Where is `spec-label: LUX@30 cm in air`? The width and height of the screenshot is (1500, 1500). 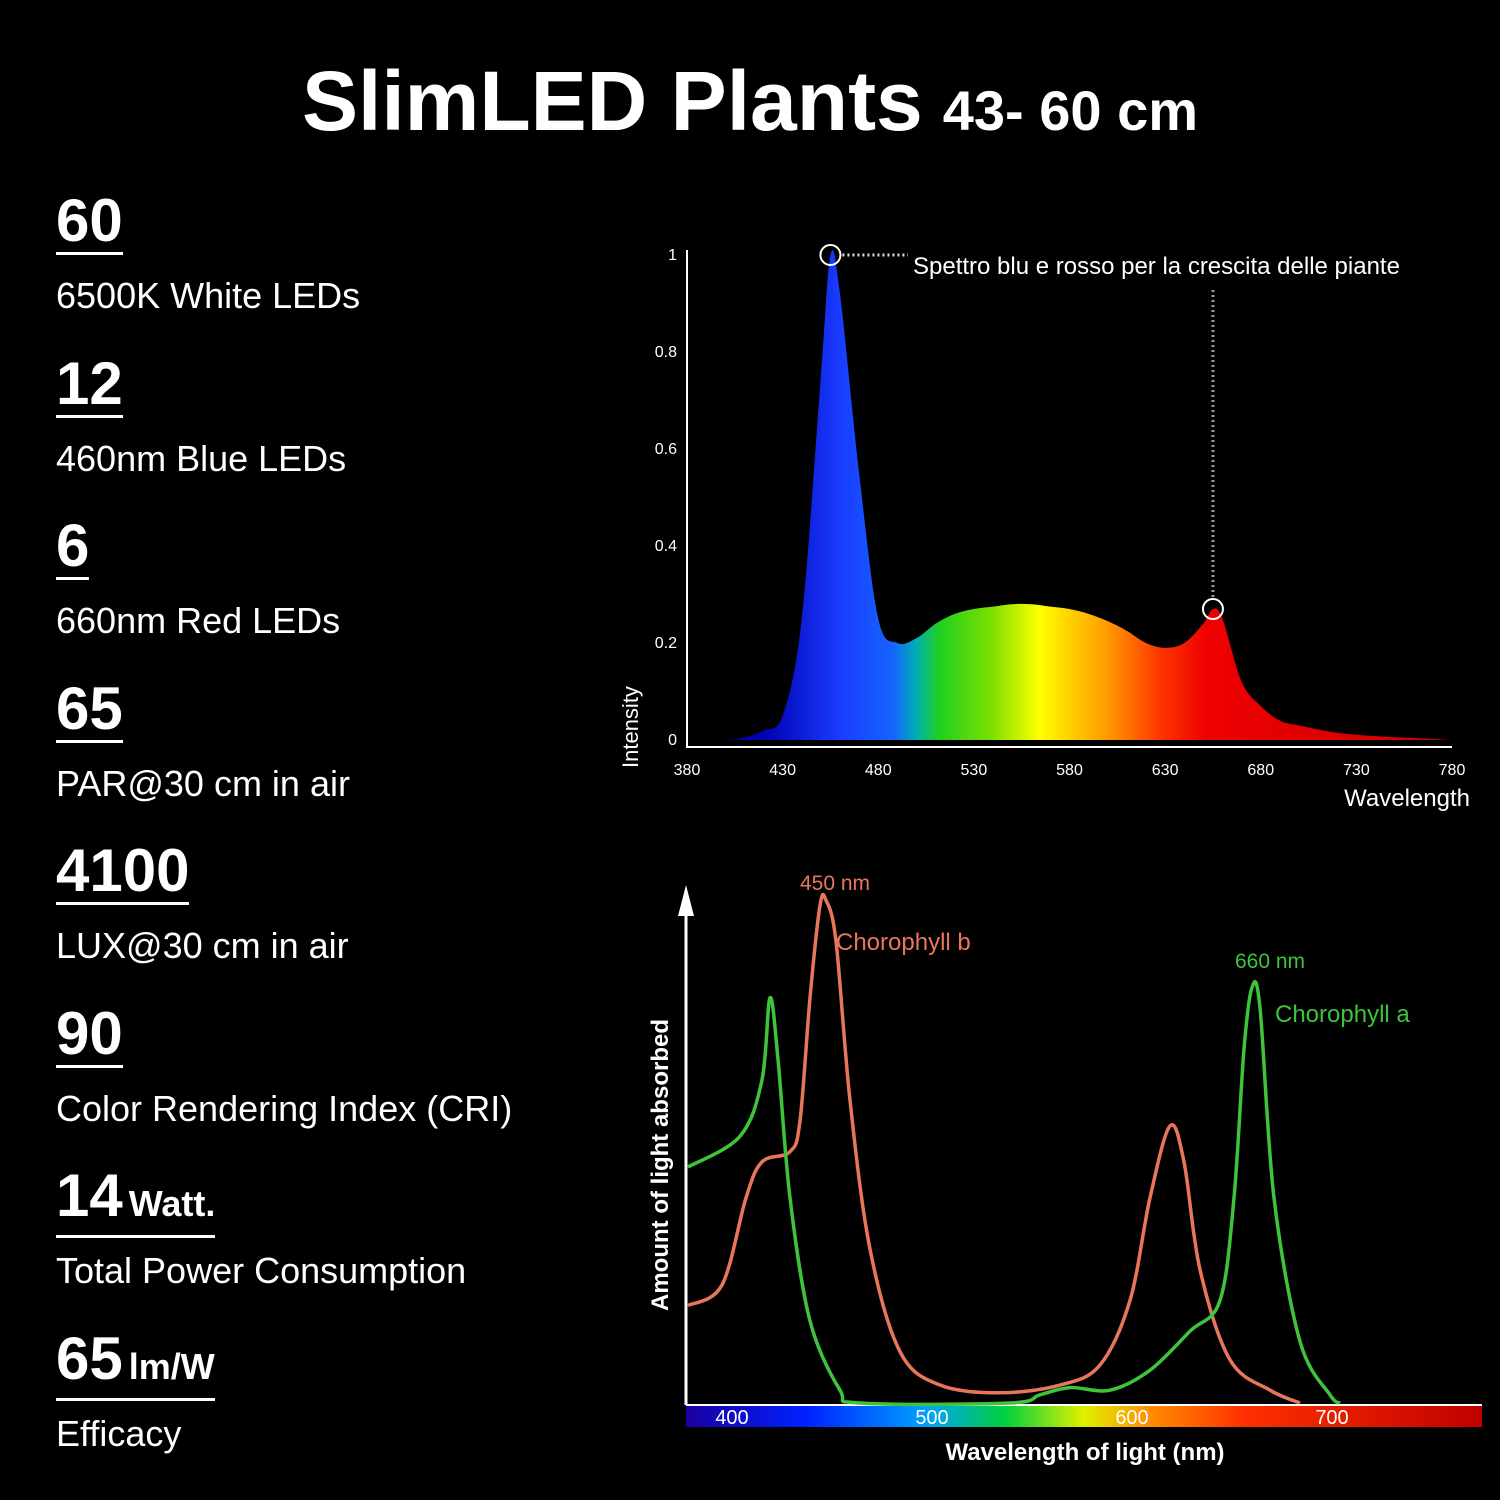
spec-label: LUX@30 cm in air is located at coordinates (202, 945).